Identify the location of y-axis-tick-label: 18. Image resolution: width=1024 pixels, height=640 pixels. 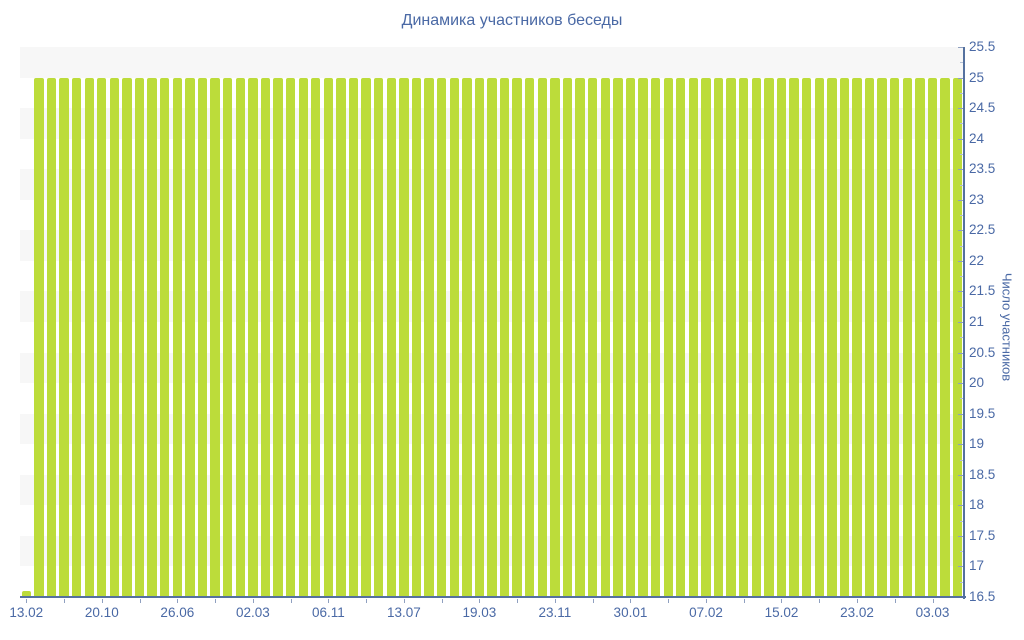
(977, 505).